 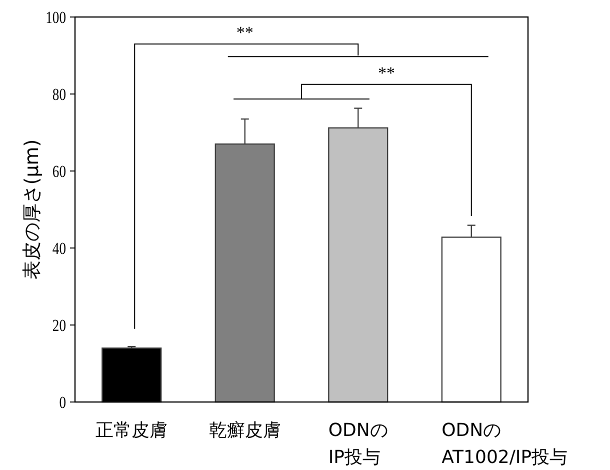 What do you see at coordinates (59, 326) in the screenshot?
I see `y-tick-label: 20` at bounding box center [59, 326].